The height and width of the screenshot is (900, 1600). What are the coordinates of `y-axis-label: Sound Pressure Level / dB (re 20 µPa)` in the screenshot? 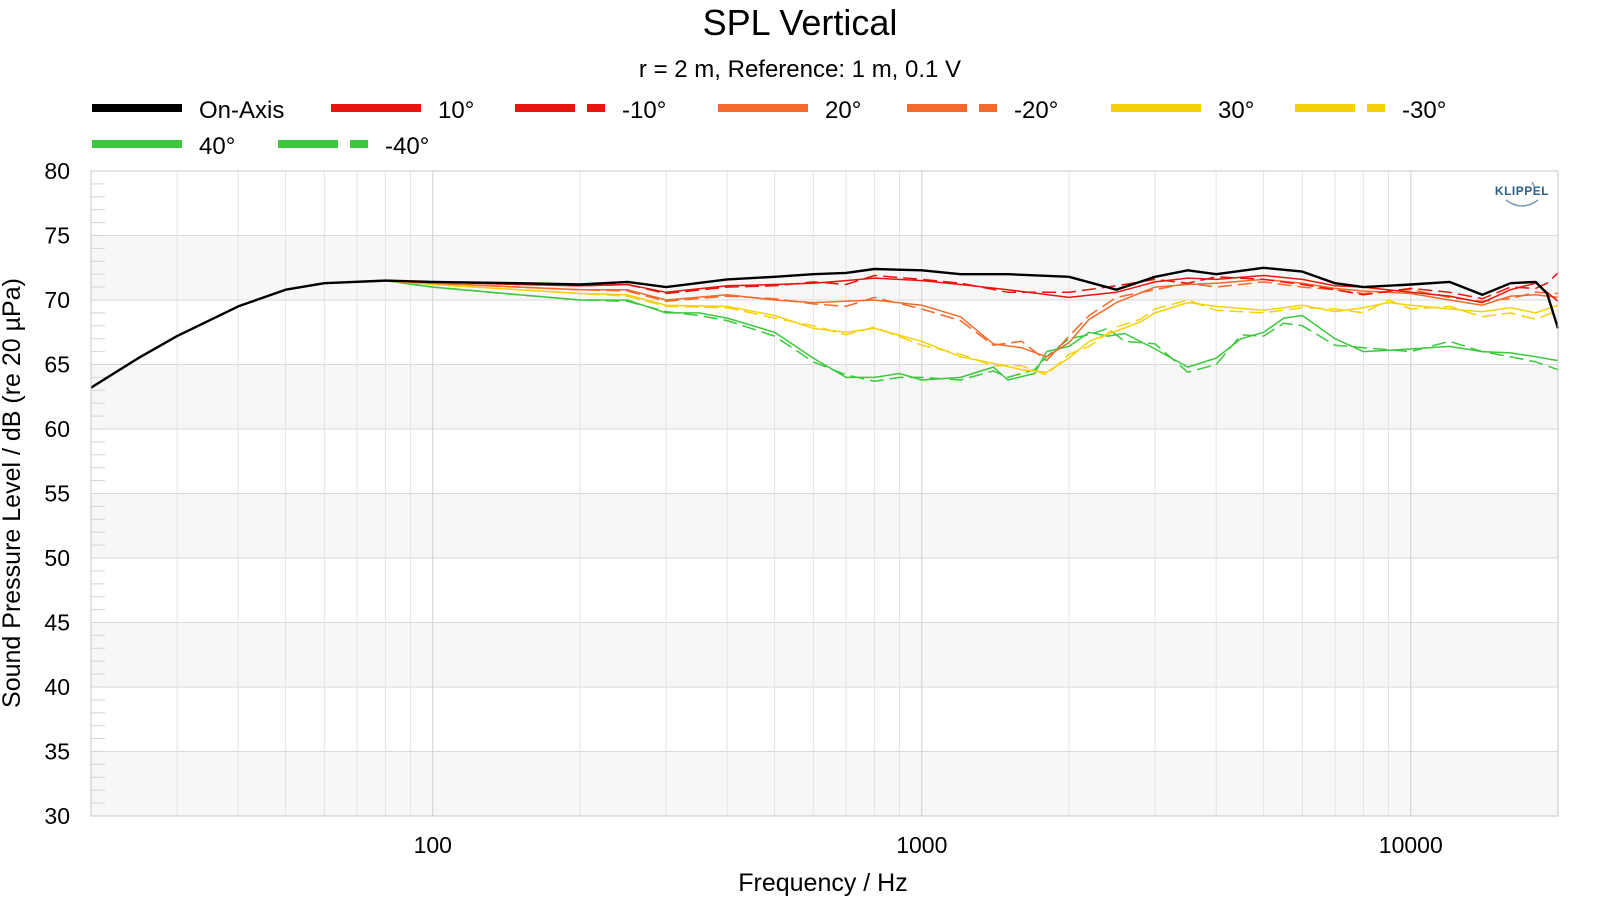 It's located at (13, 493).